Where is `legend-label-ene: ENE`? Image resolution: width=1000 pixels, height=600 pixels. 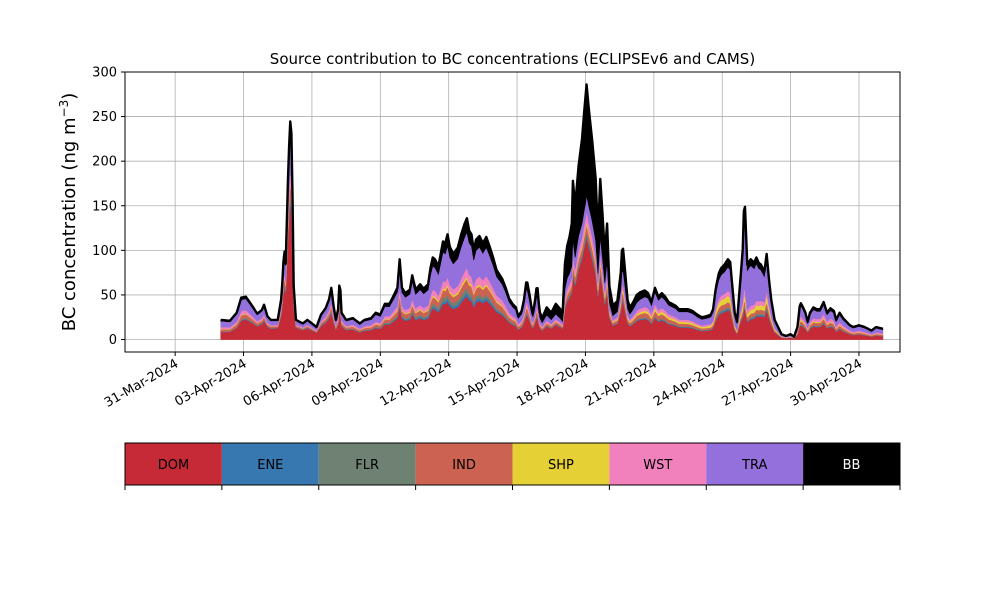 legend-label-ene: ENE is located at coordinates (270, 465).